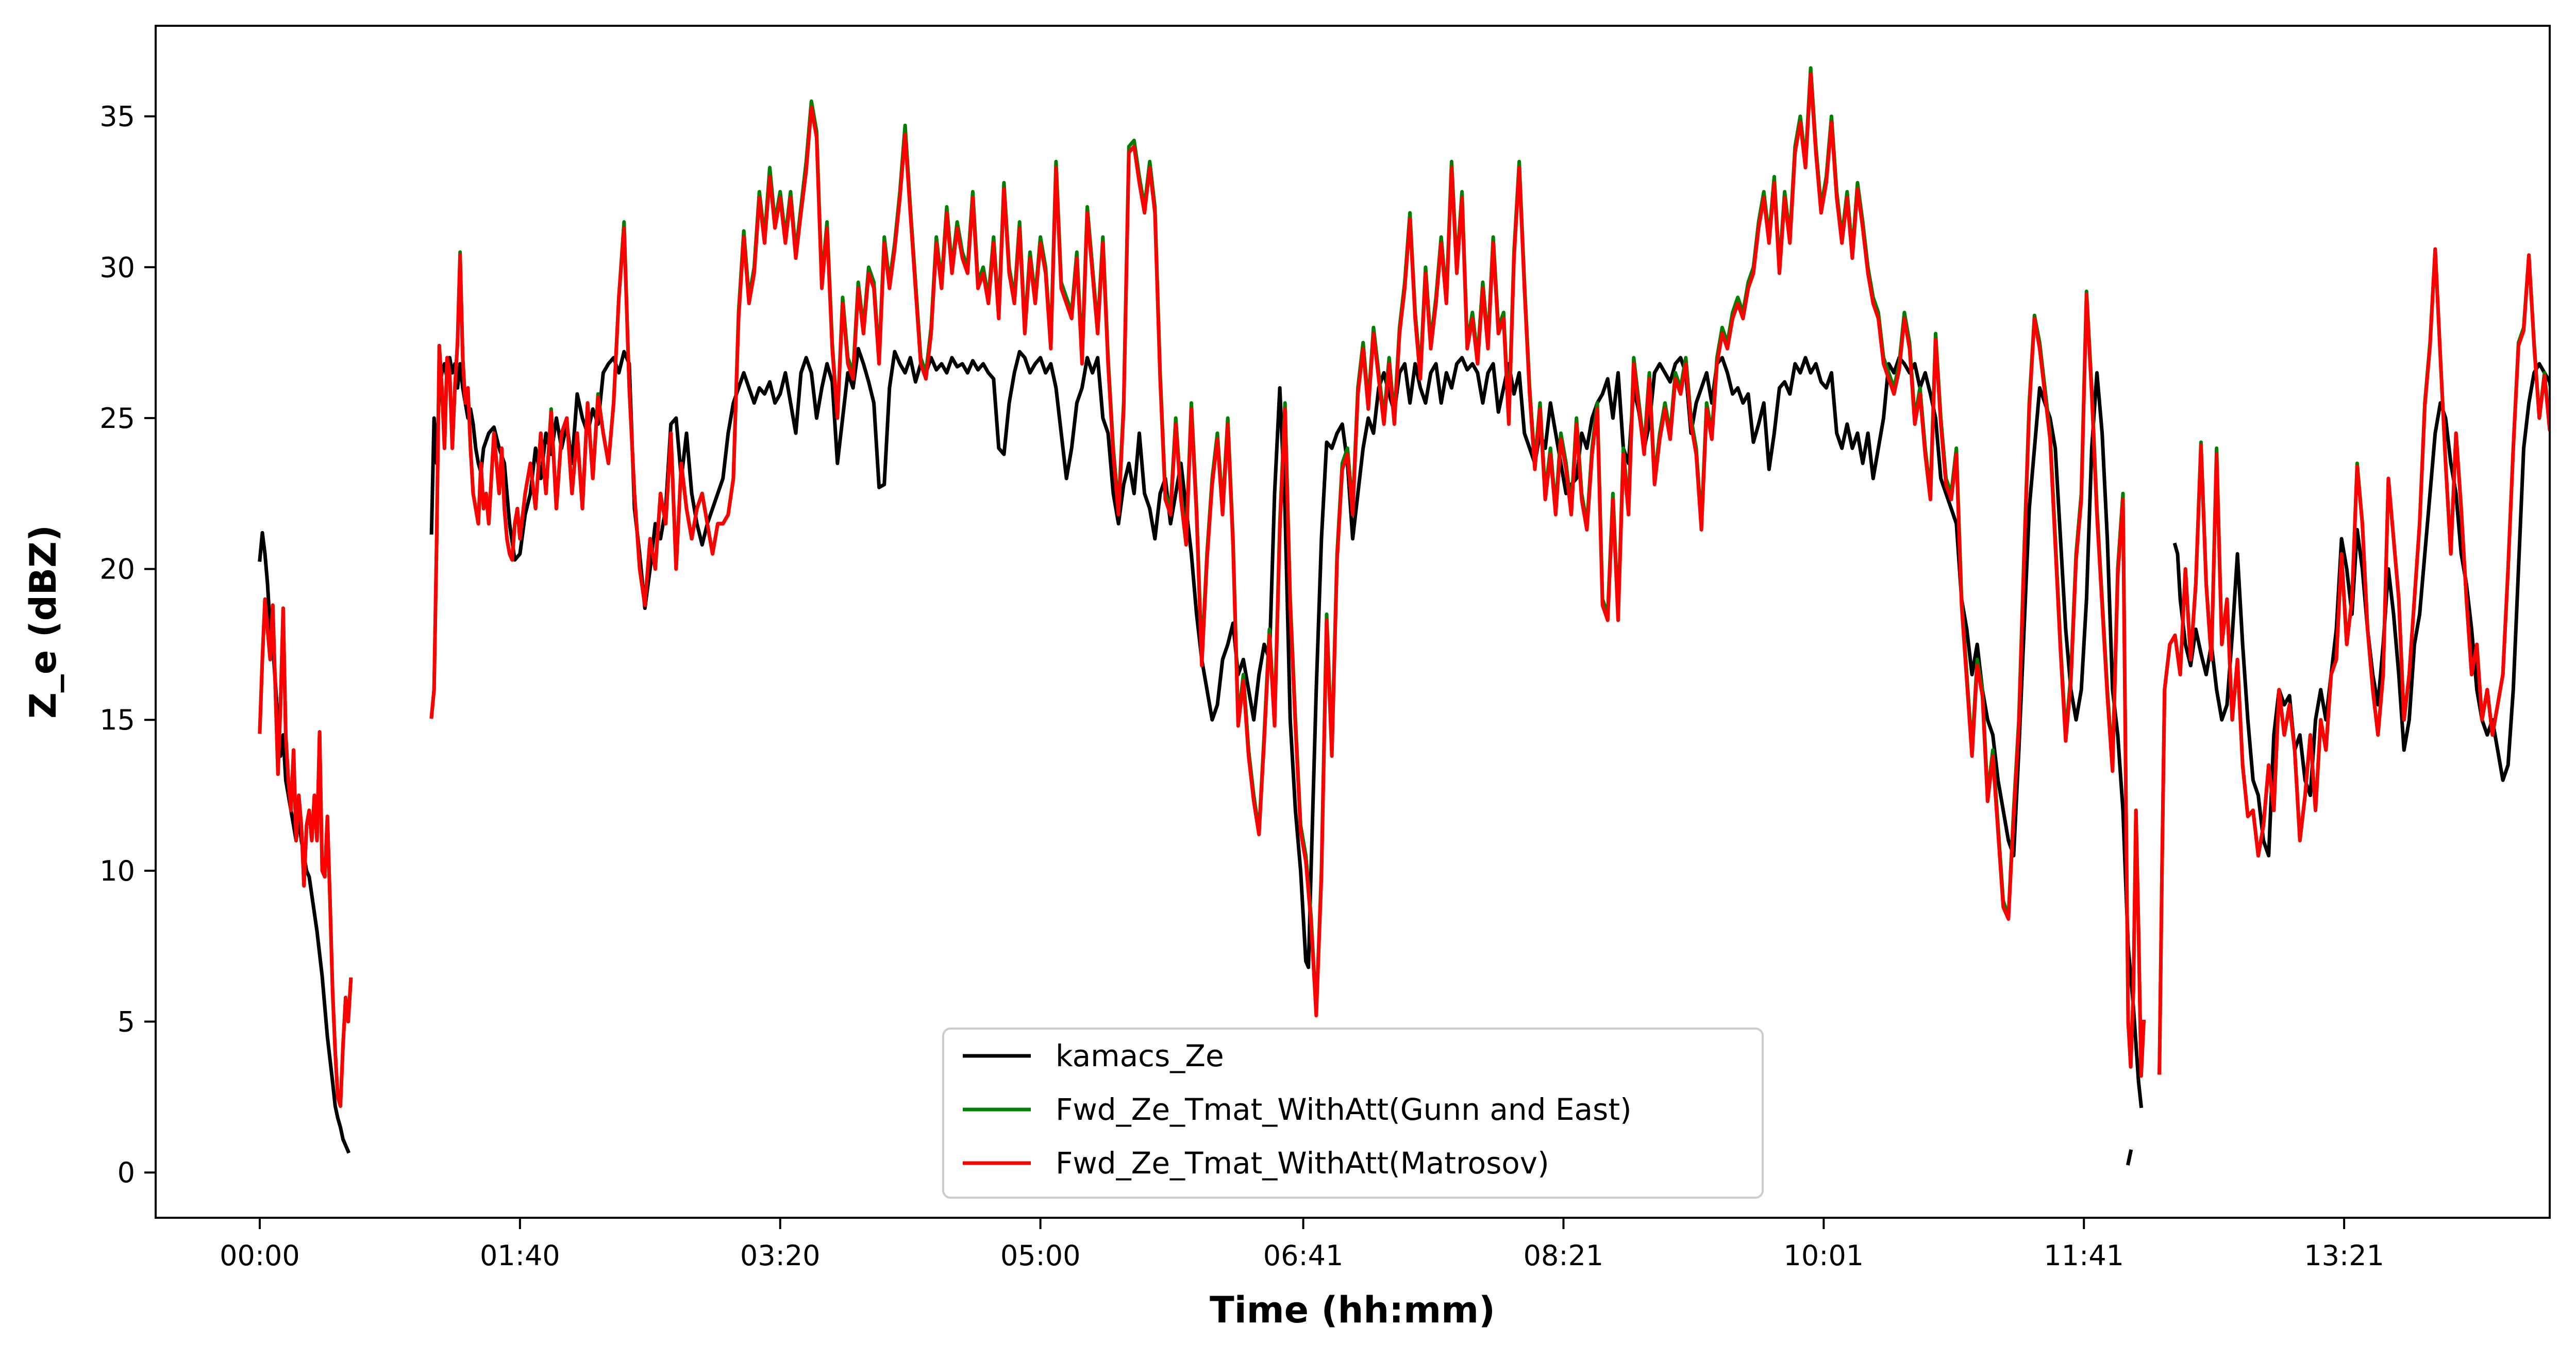 This screenshot has height=1358, width=2576. I want to click on y-tick-label: 30, so click(117, 267).